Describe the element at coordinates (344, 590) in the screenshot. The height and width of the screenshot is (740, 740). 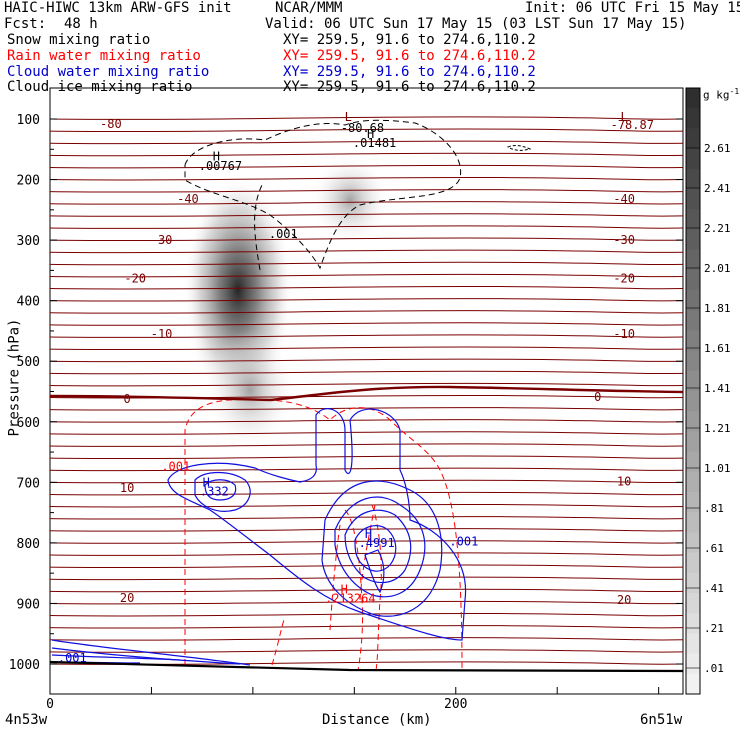
I see `rain-label: H` at that location.